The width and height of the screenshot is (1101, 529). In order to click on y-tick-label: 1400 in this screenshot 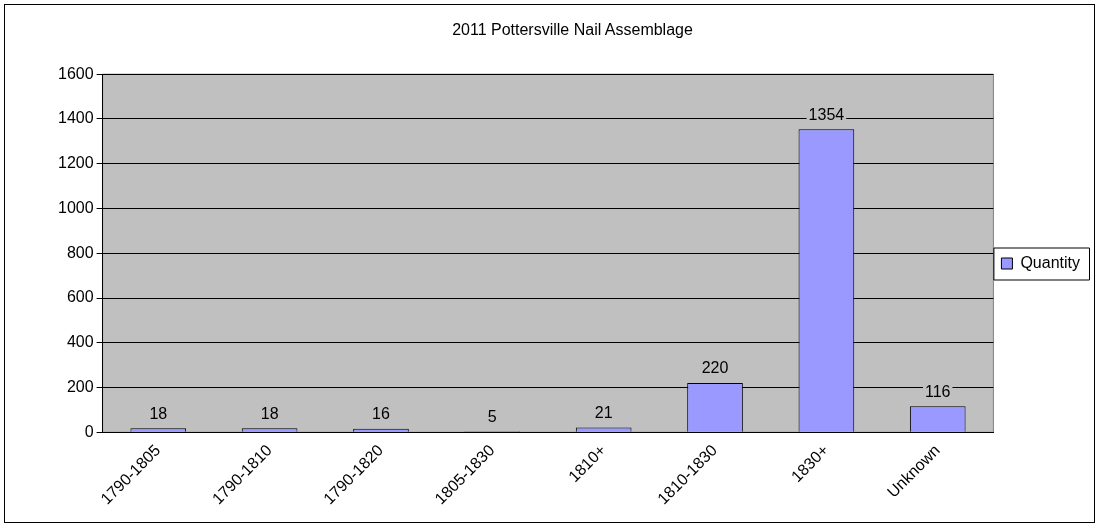, I will do `click(76, 118)`.